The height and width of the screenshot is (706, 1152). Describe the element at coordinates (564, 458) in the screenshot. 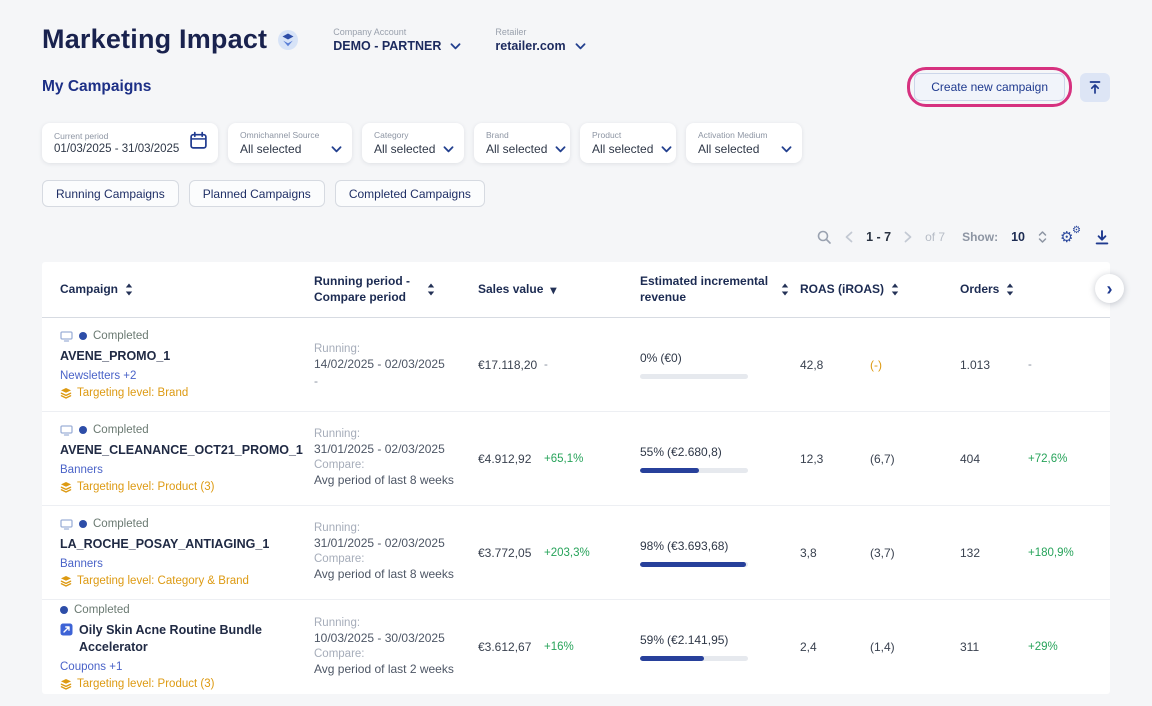

I see `sales-change: +65,1%` at that location.